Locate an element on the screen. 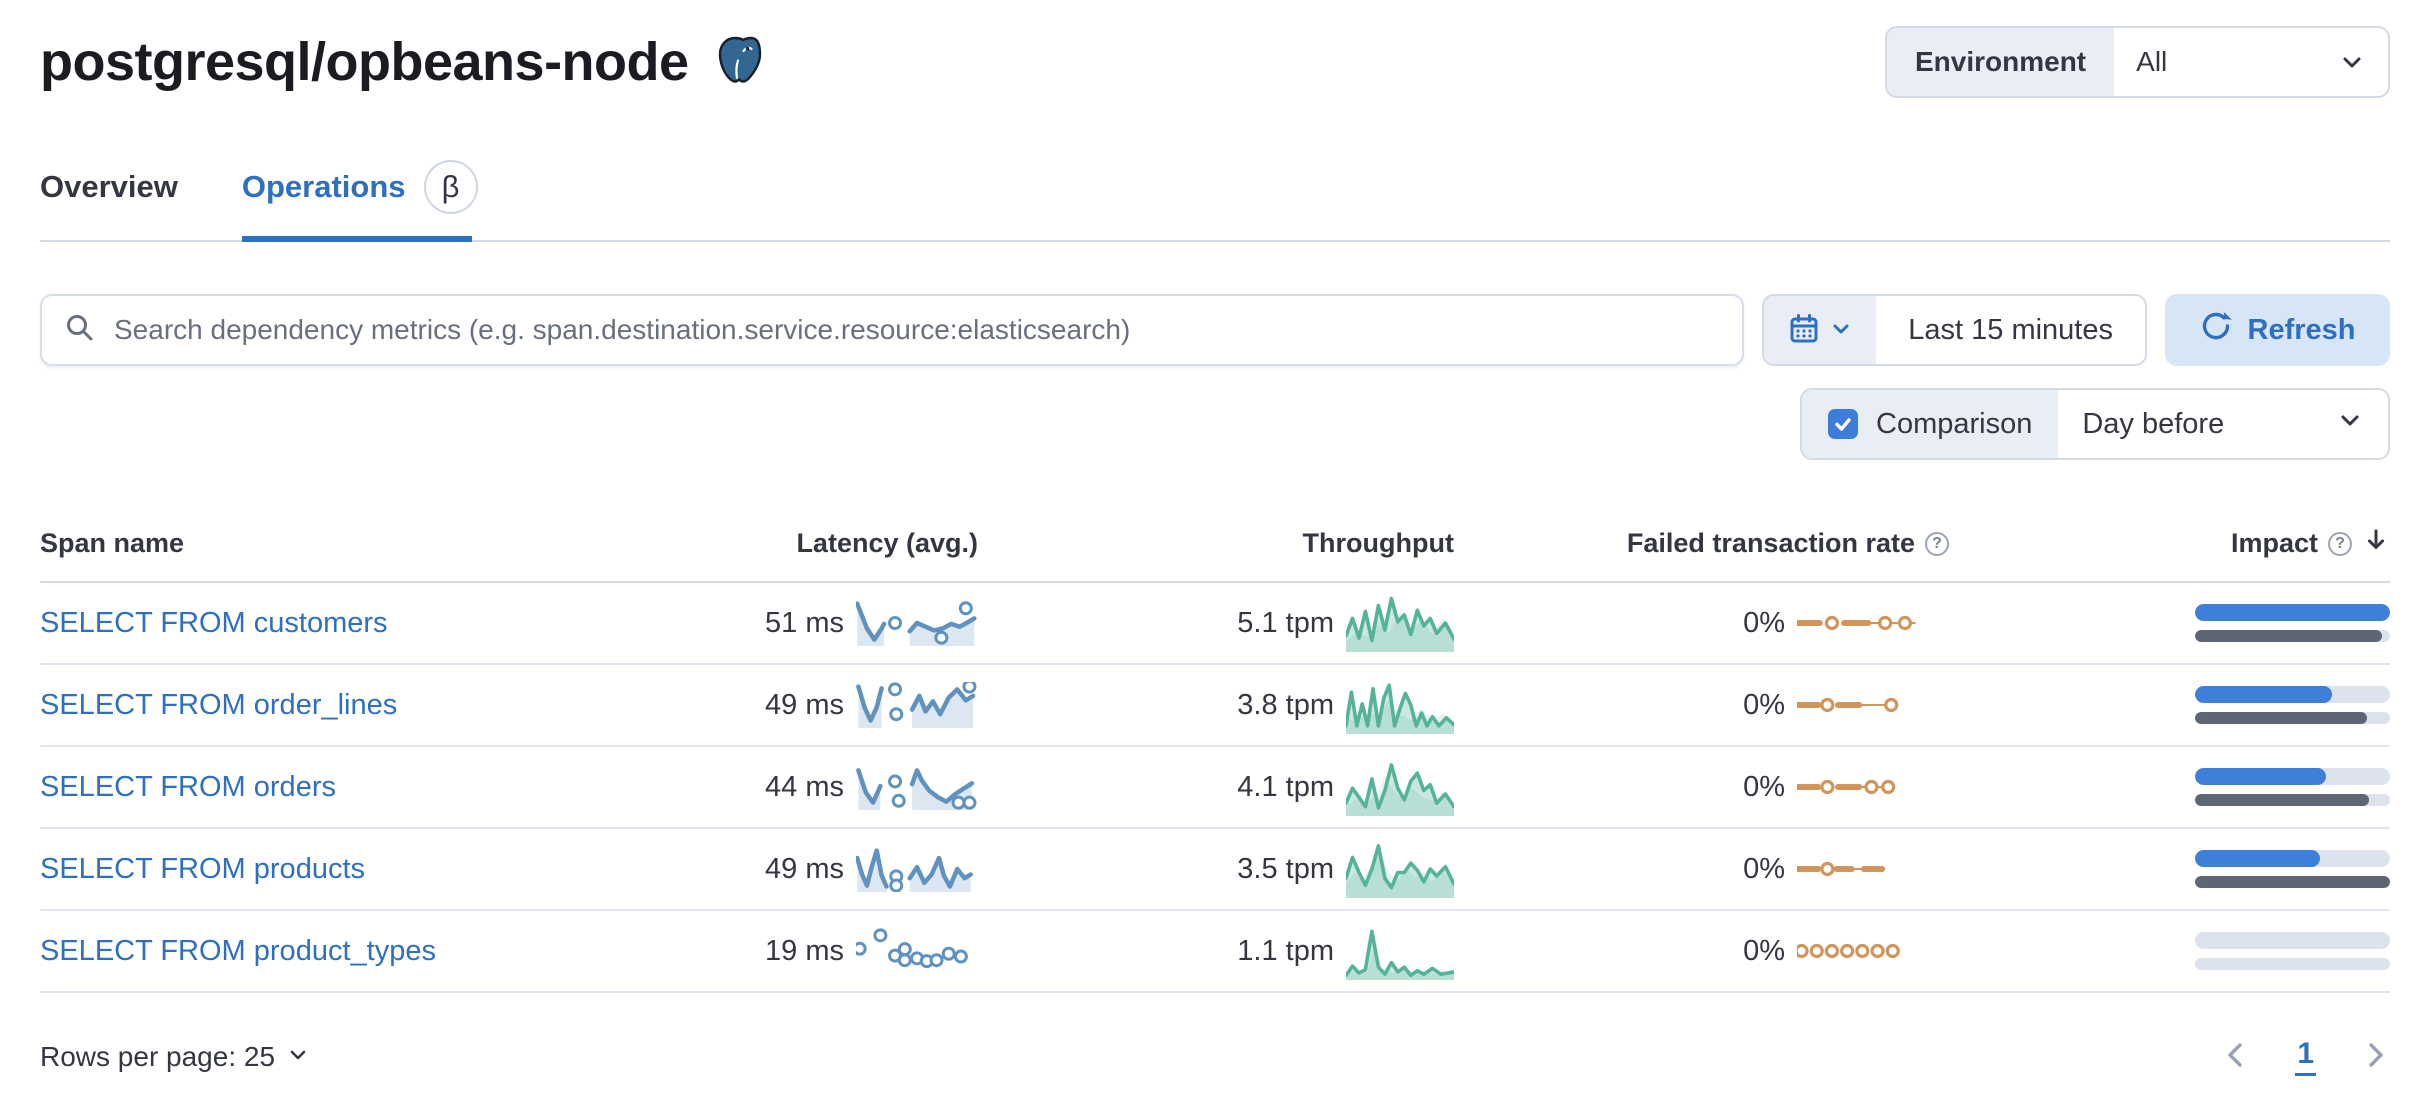 This screenshot has width=2430, height=1104. environment-select-label: Environment is located at coordinates (2001, 62).